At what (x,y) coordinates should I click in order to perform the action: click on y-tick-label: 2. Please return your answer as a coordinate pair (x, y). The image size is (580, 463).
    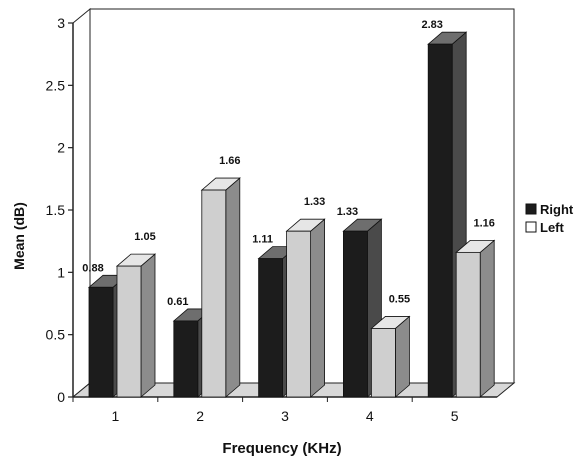
    Looking at the image, I should click on (61, 148).